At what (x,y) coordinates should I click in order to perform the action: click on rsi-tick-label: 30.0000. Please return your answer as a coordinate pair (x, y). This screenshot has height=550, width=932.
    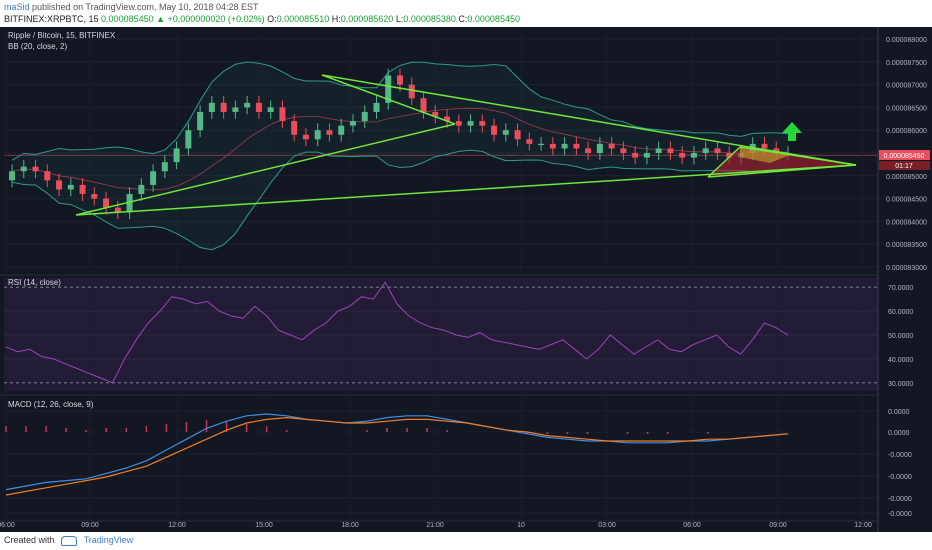
    Looking at the image, I should click on (900, 384).